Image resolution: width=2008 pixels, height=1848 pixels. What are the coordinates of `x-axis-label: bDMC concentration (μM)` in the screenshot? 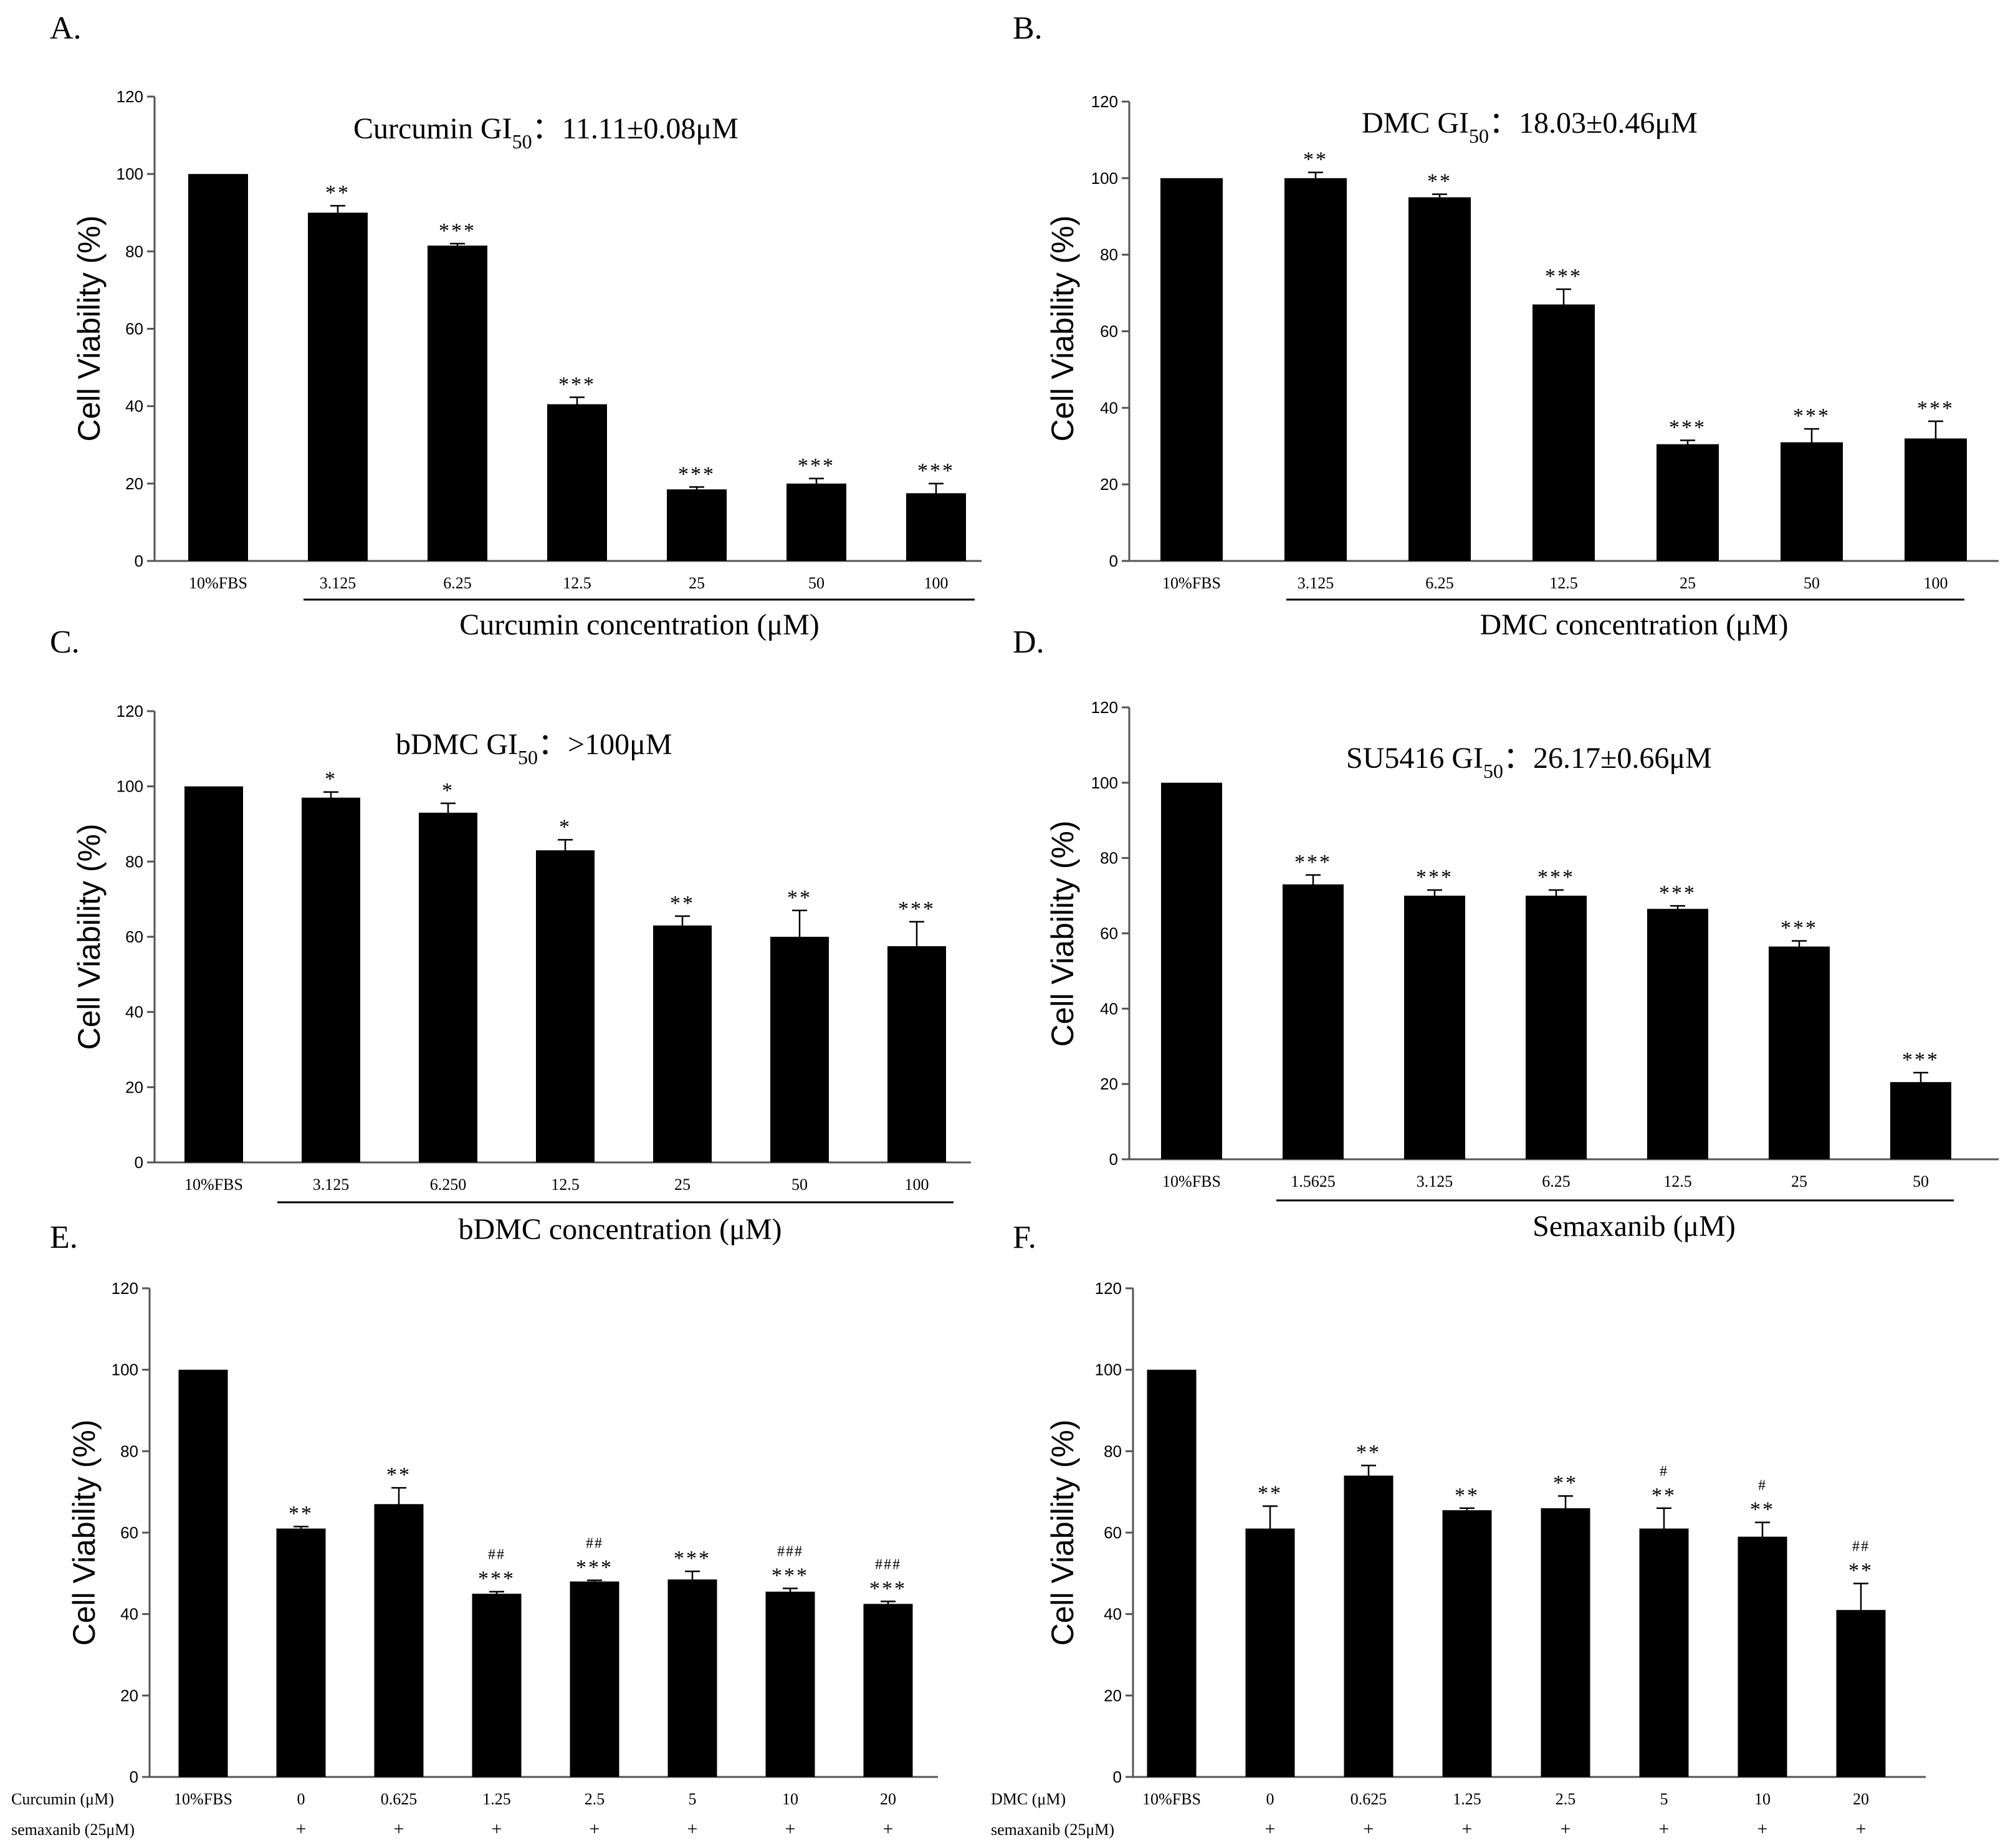 It's located at (620, 1229).